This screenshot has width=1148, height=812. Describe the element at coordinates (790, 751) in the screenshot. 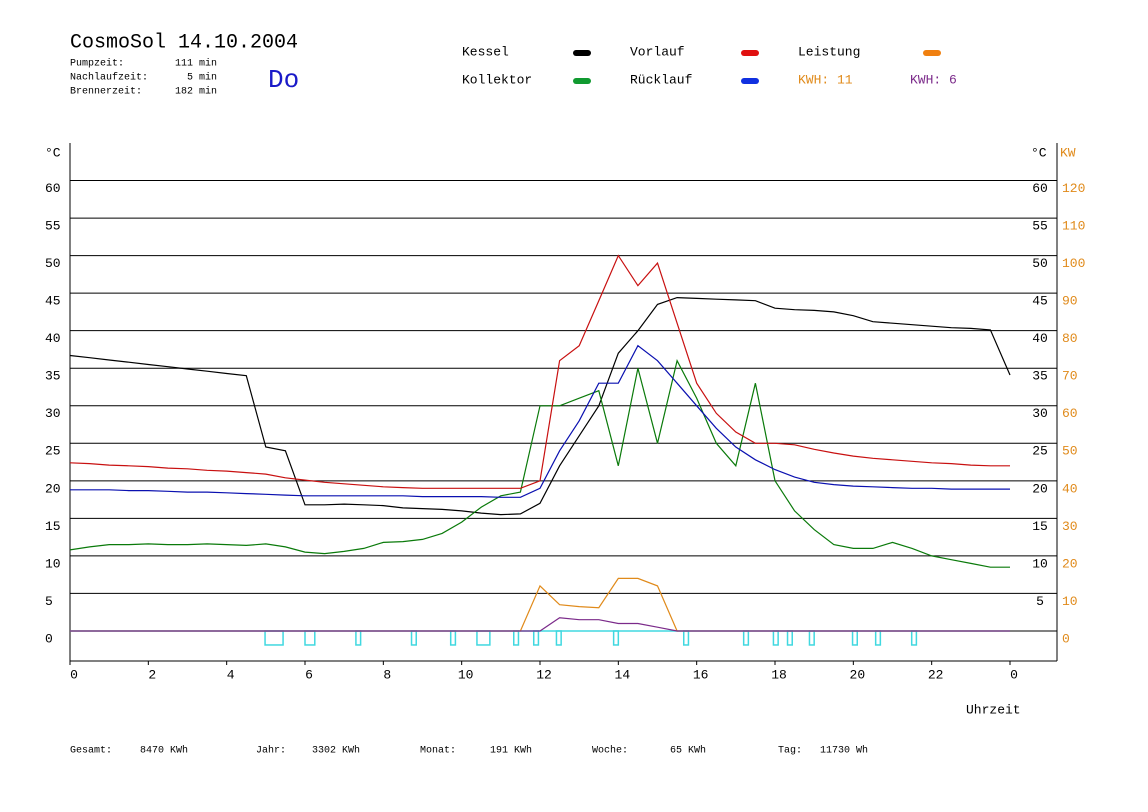

I see `total-label: Tag:` at that location.